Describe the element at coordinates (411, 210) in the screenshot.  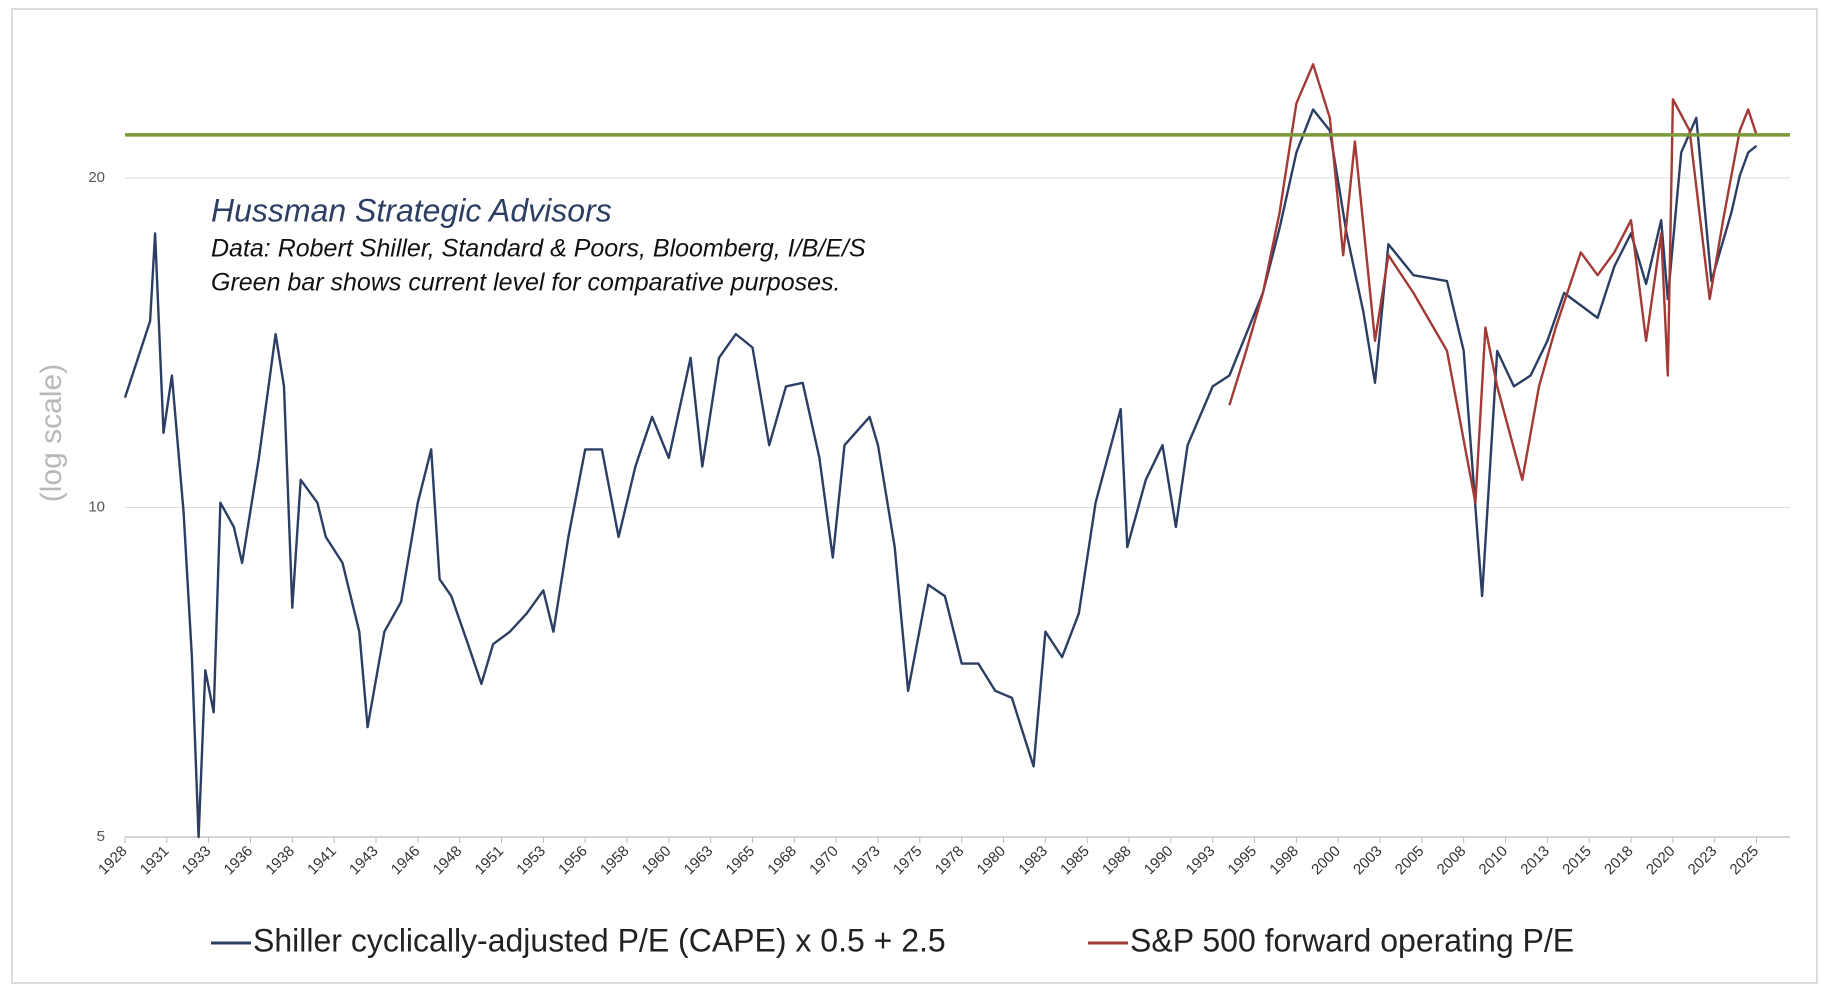
I see `annotation-title: Hussman Strategic Advisors` at that location.